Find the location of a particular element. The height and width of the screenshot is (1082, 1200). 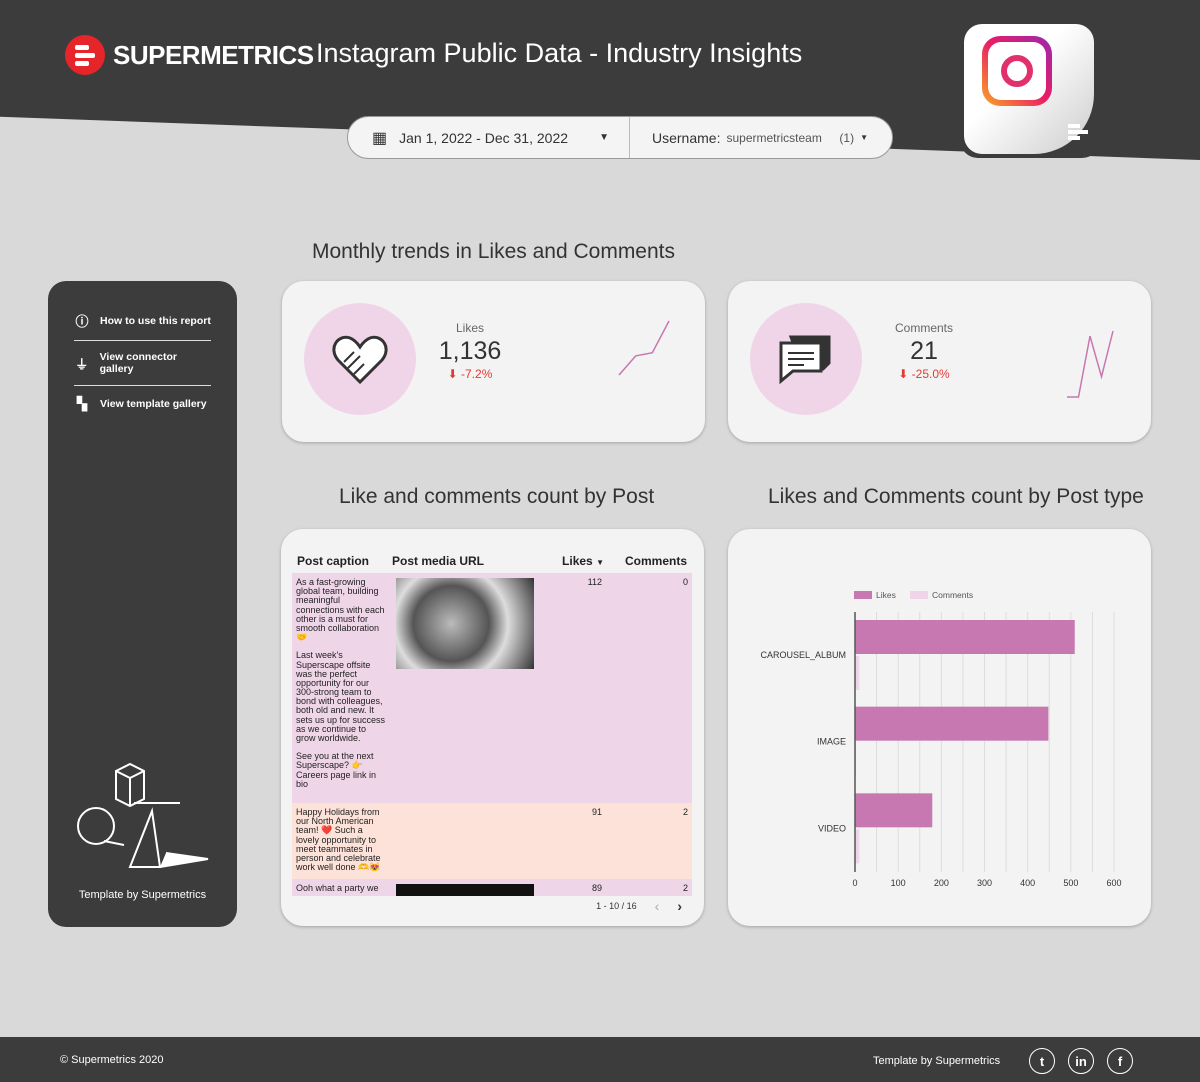

x-tick-label: 500 is located at coordinates (1070, 883).